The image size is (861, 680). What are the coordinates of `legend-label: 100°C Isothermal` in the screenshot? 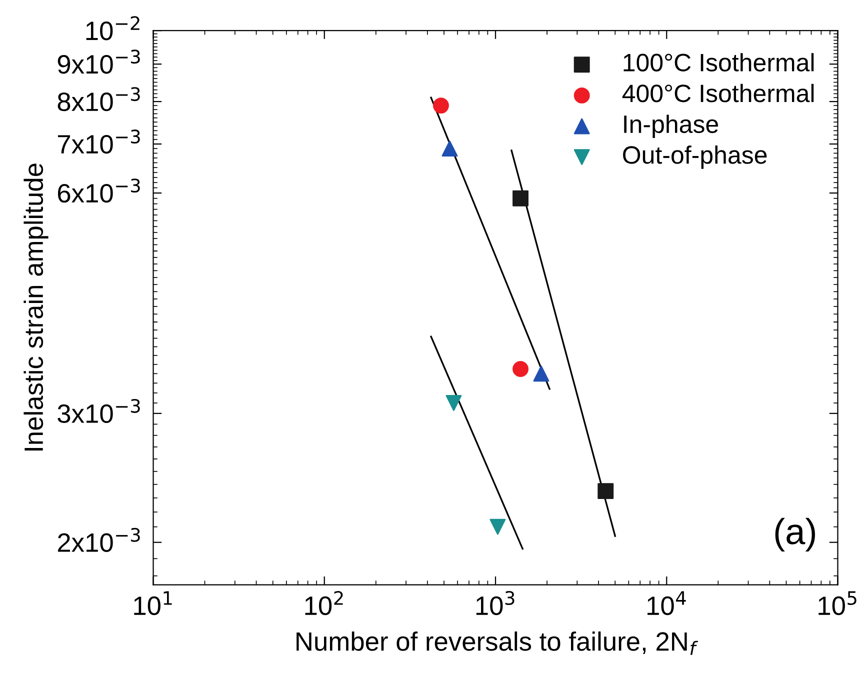 It's located at (719, 62).